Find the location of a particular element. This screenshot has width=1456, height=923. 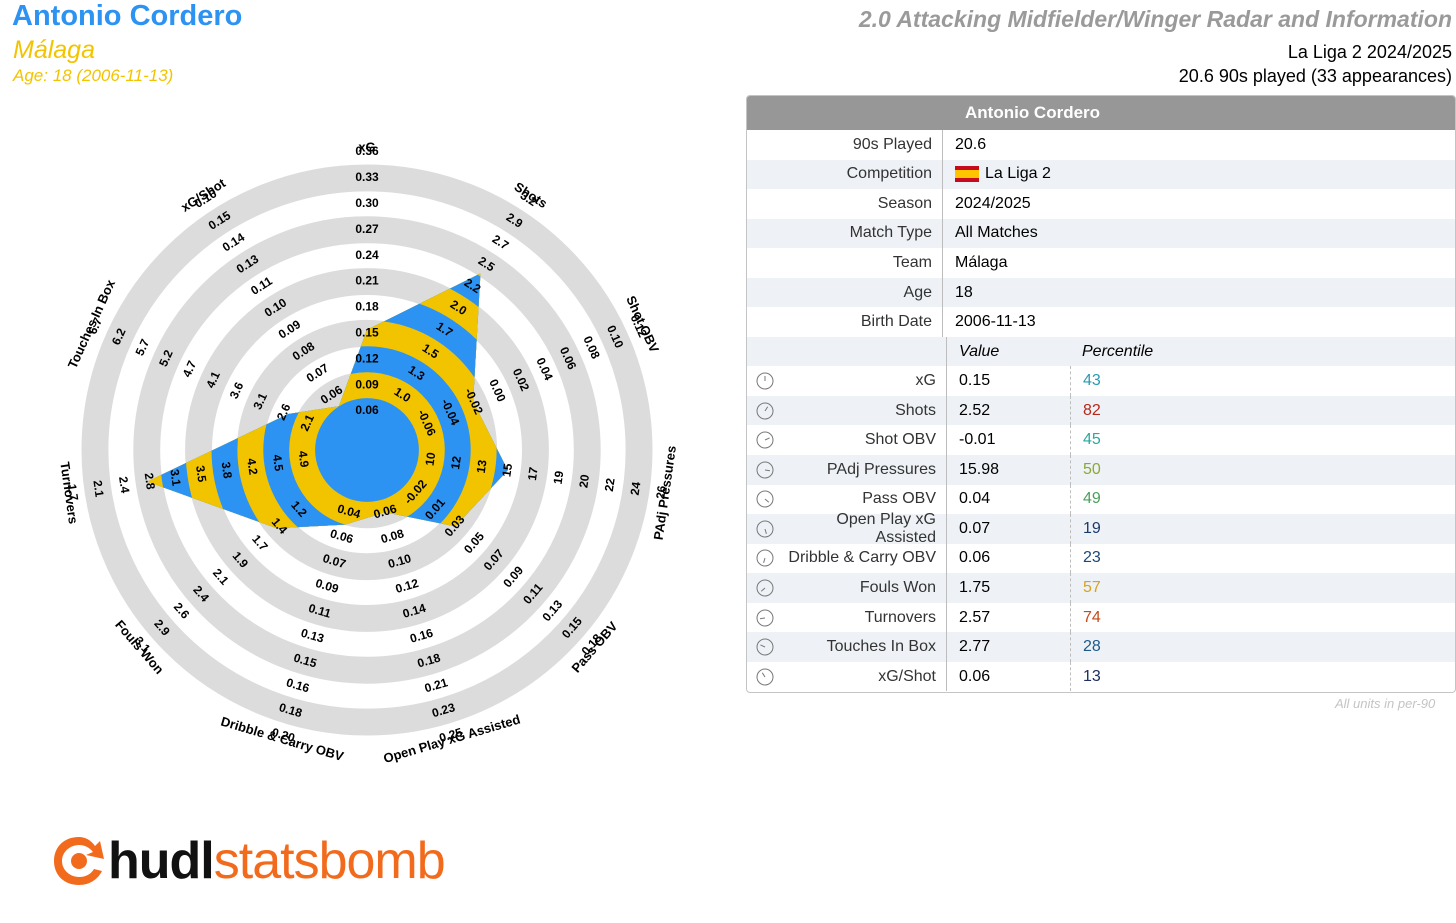

table-header: Antonio Cordero is located at coordinates (1101, 113).